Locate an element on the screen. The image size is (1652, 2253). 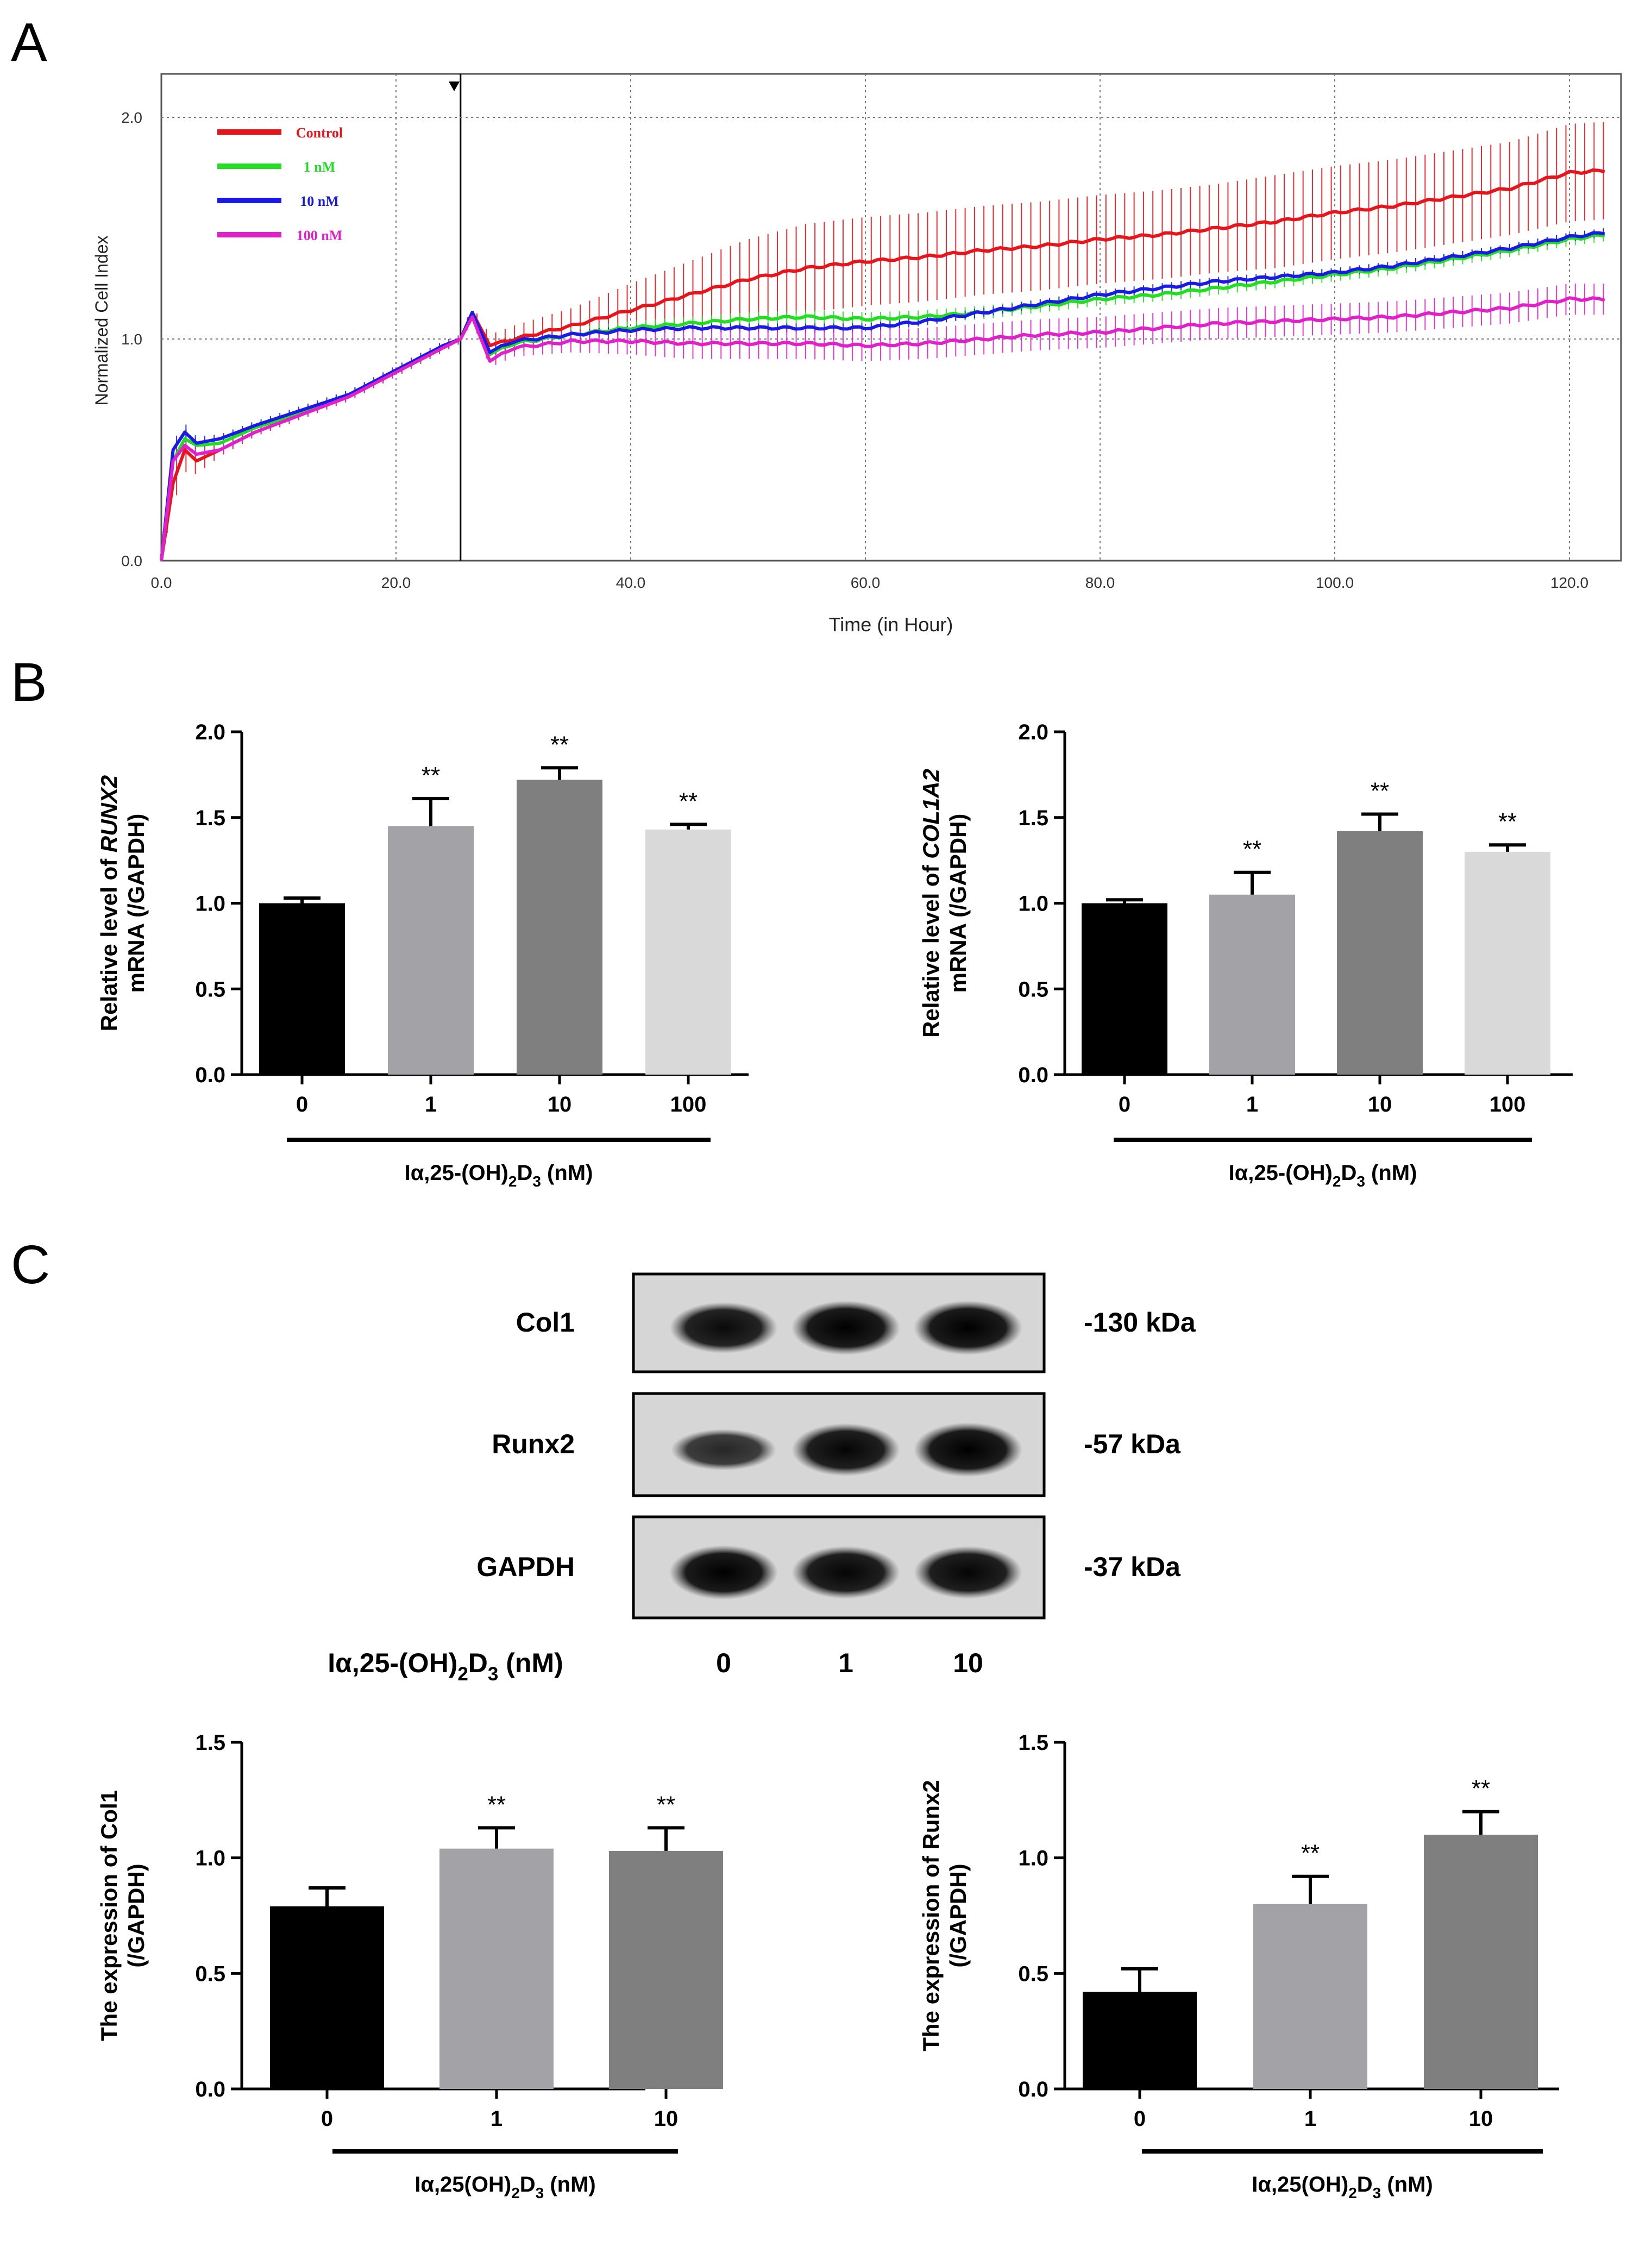
y-label-gene: RUNX2 is located at coordinates (109, 813).